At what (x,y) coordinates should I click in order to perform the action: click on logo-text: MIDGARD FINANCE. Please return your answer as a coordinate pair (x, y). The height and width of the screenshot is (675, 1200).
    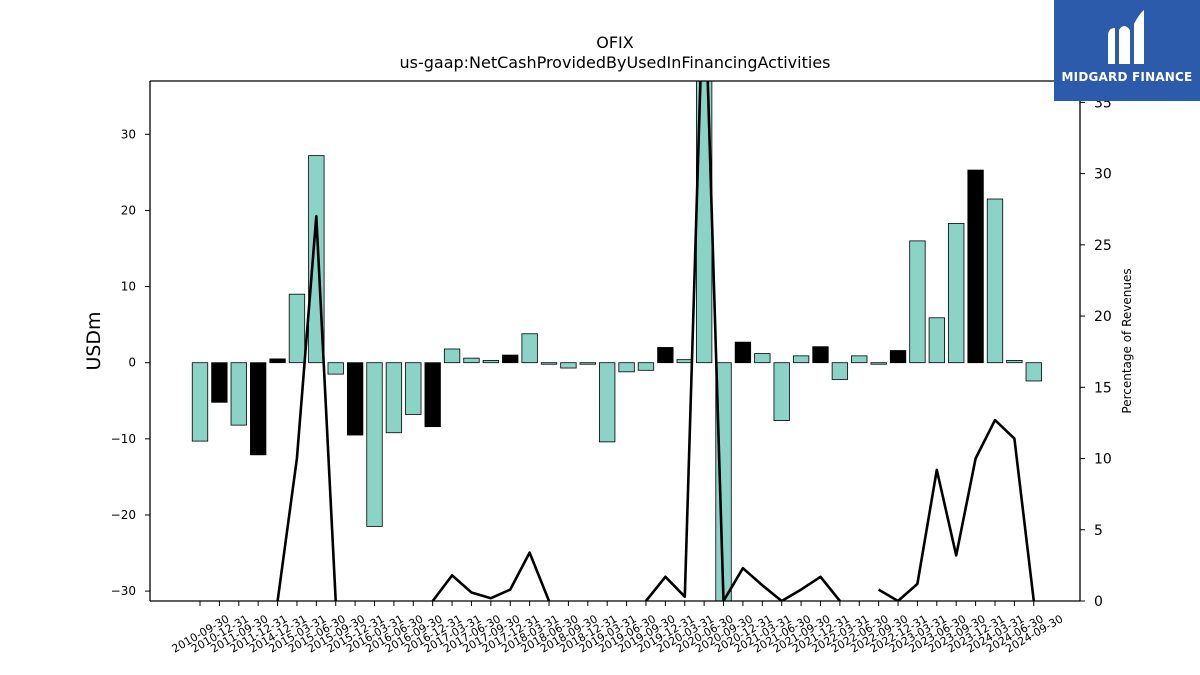
    Looking at the image, I should click on (1127, 77).